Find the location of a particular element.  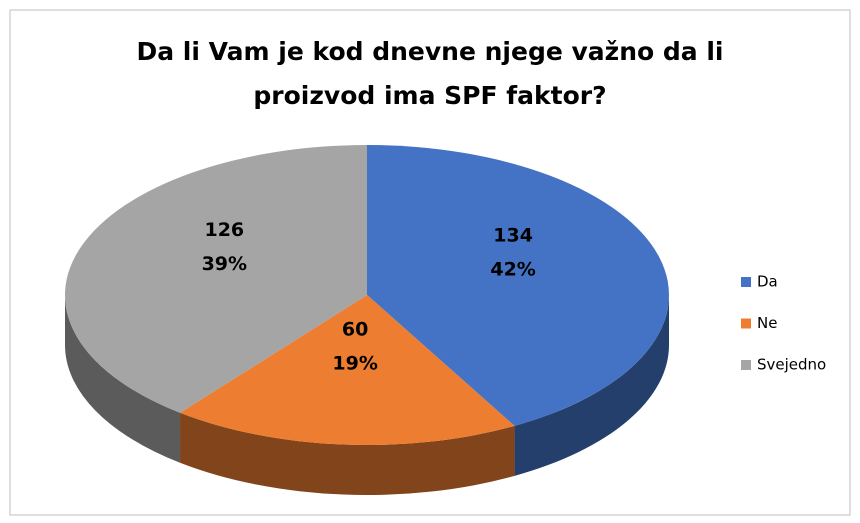

data-label: 42% is located at coordinates (512, 270).